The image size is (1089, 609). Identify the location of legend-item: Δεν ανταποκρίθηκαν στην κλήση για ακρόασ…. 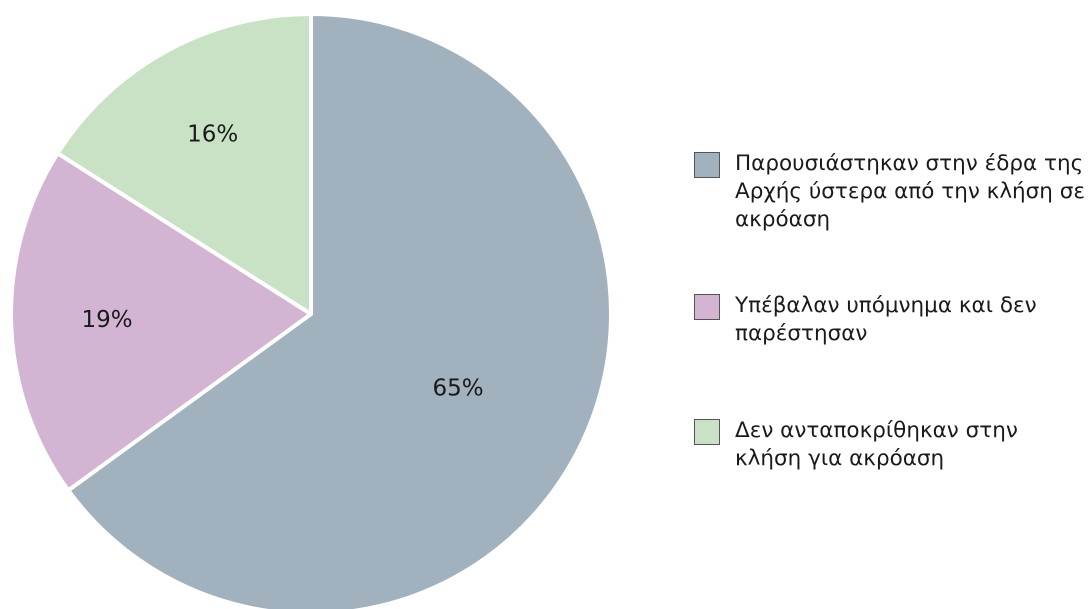
(890, 445).